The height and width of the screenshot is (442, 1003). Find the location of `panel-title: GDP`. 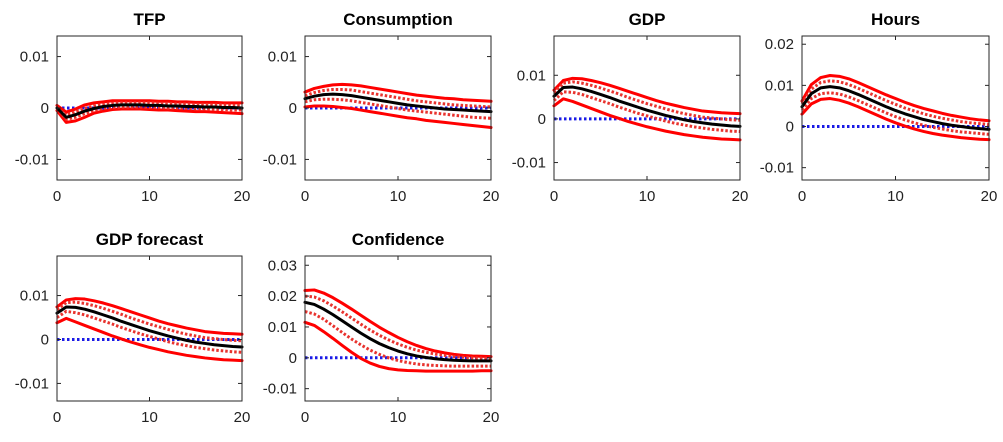

panel-title: GDP is located at coordinates (647, 19).